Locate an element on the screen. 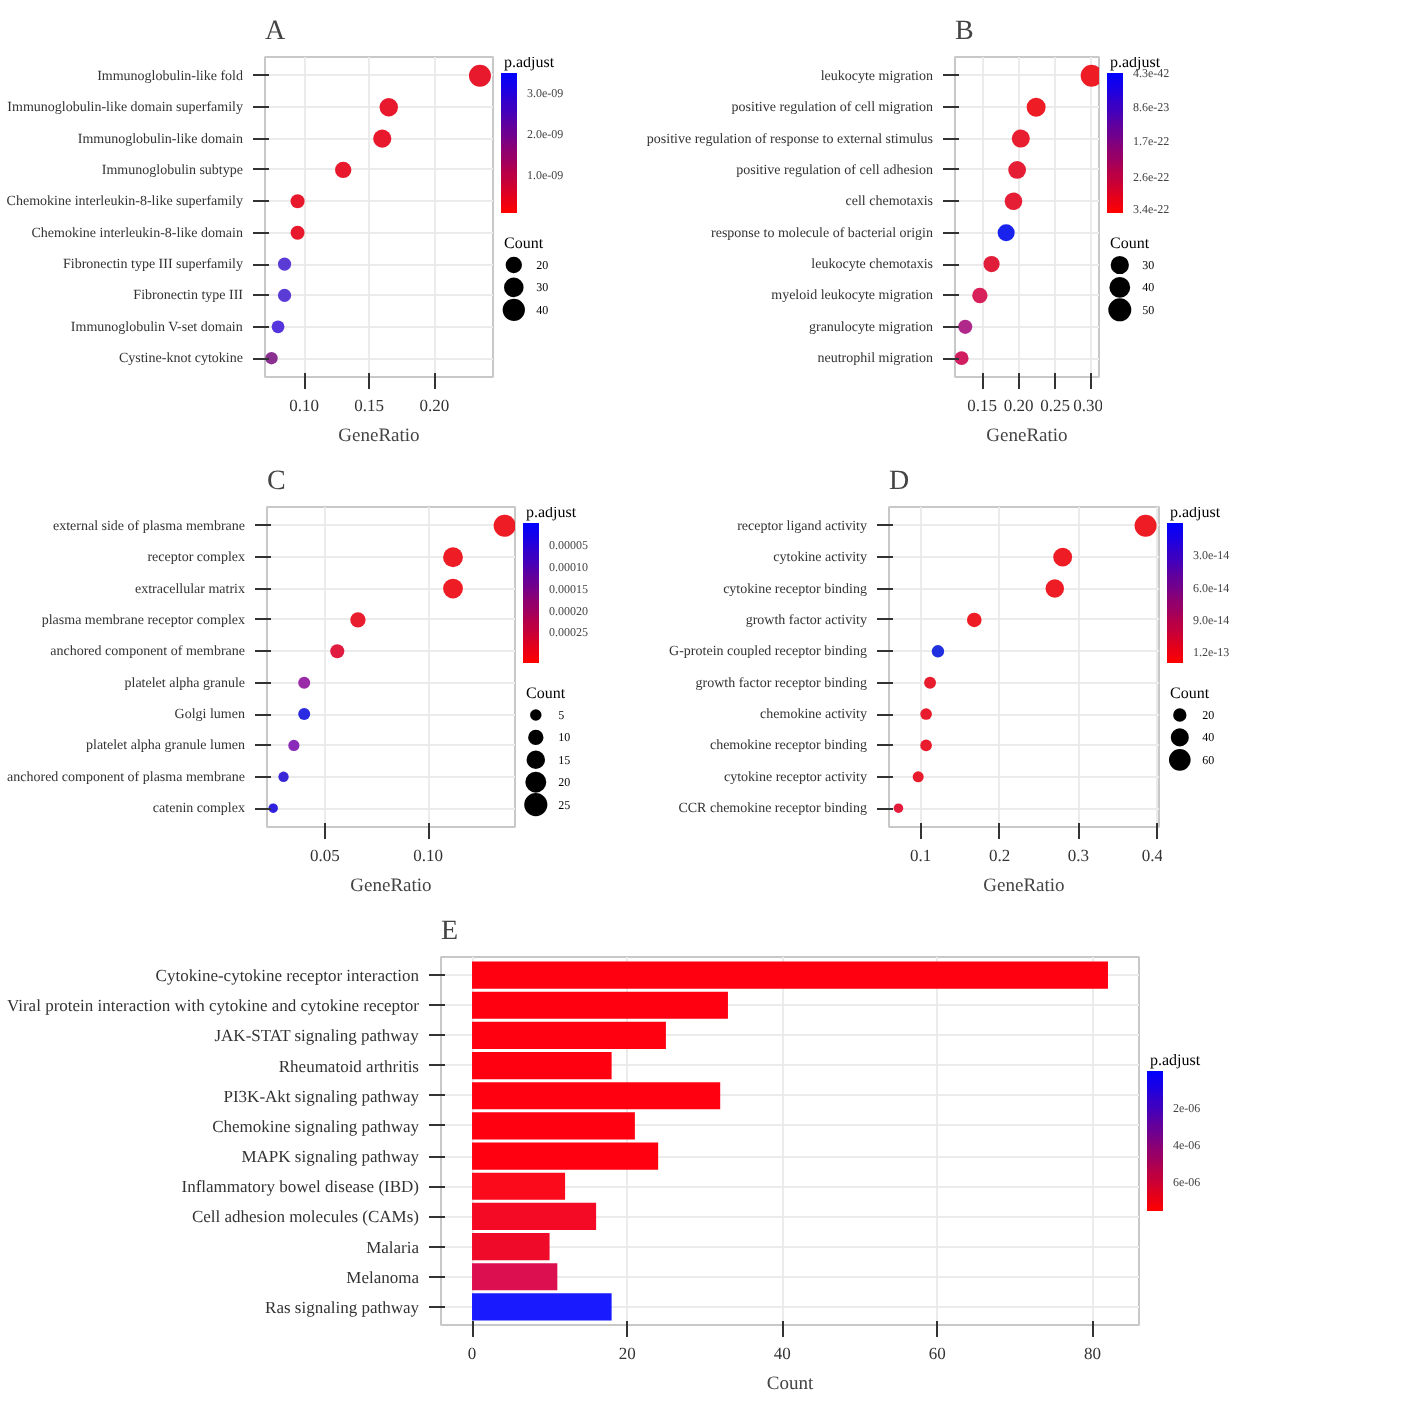  x-tick-label: 40 is located at coordinates (782, 1353).